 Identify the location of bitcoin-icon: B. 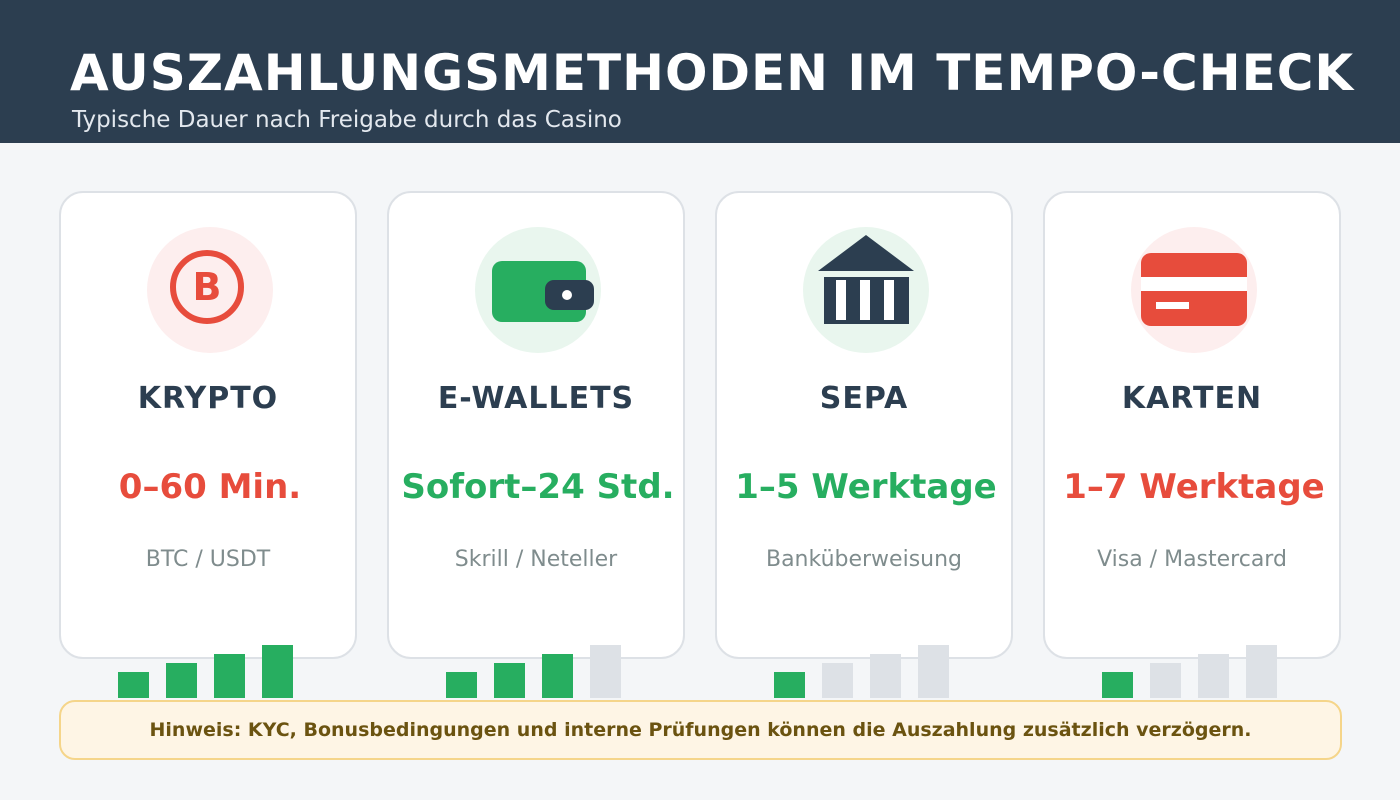
(207, 287).